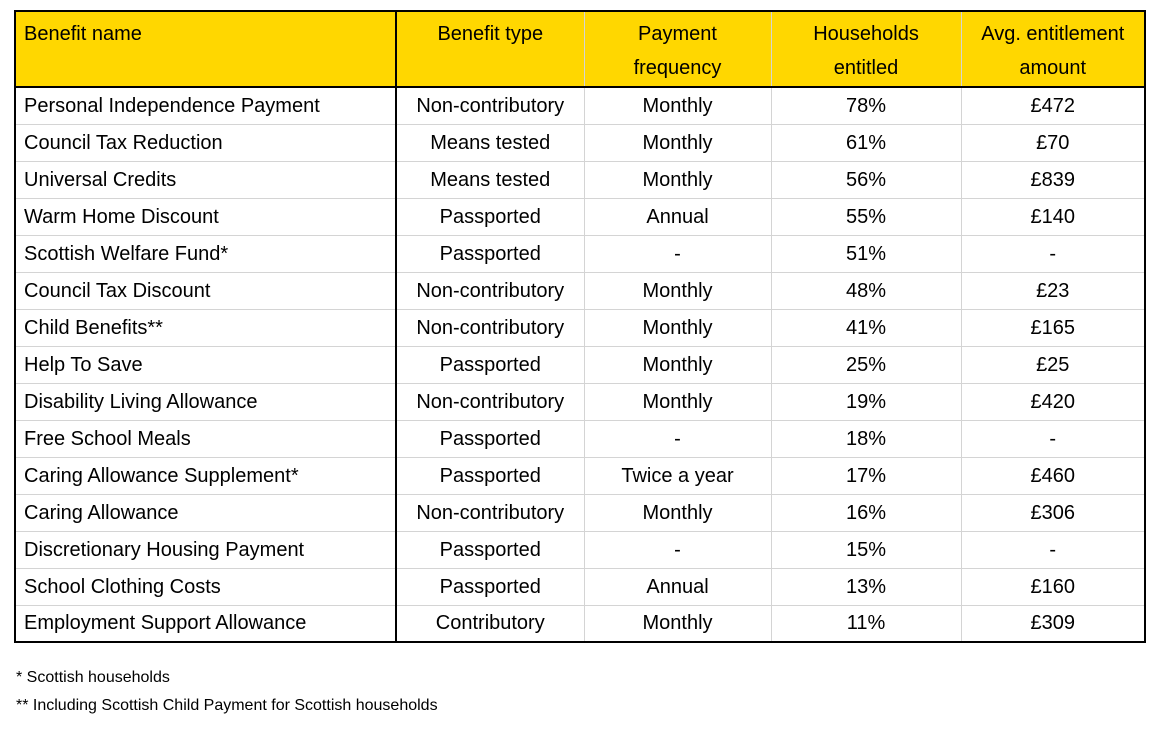 The height and width of the screenshot is (730, 1166). Describe the element at coordinates (1053, 142) in the screenshot. I see `table-cell-avg-entitlement-amount: £70` at that location.